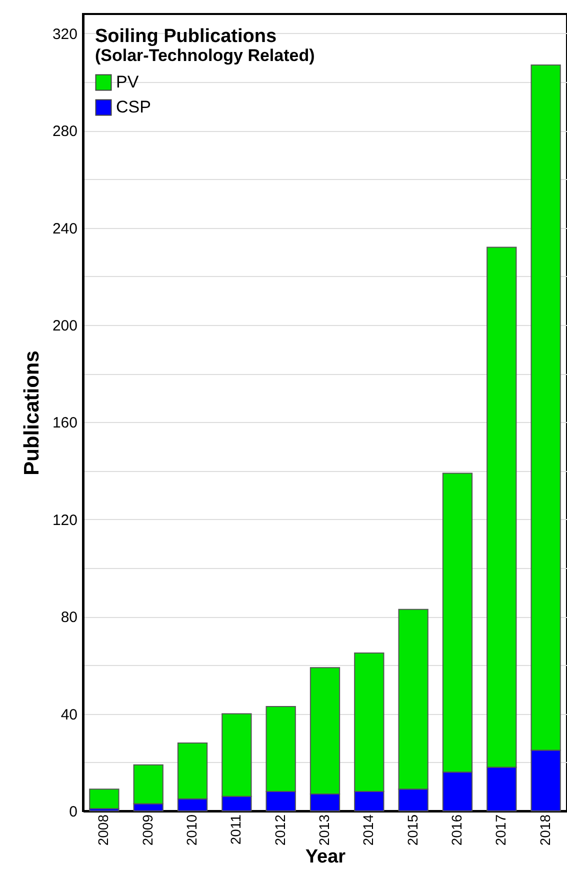 This screenshot has height=871, width=567. What do you see at coordinates (104, 799) in the screenshot?
I see `bar` at bounding box center [104, 799].